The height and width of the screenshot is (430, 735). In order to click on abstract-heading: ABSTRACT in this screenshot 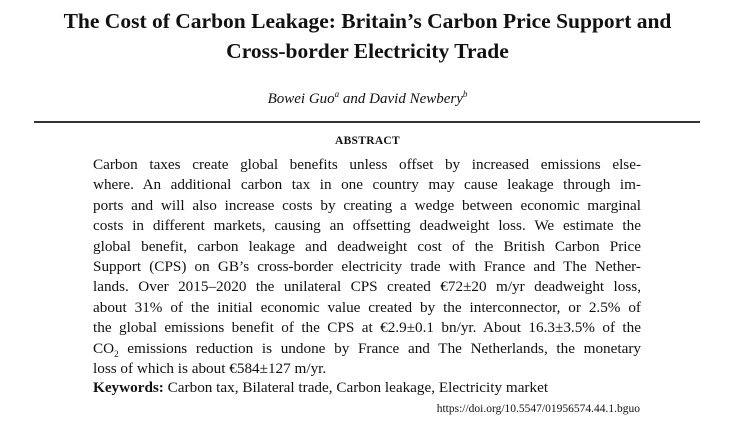, I will do `click(367, 141)`.